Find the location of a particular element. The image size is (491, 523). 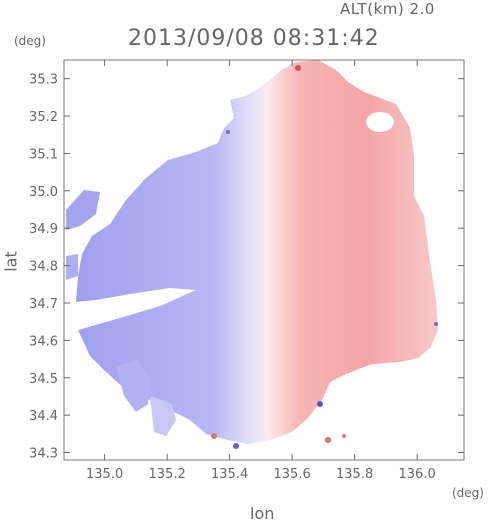

altitude-label: ALT(km) 2.0 is located at coordinates (387, 9).